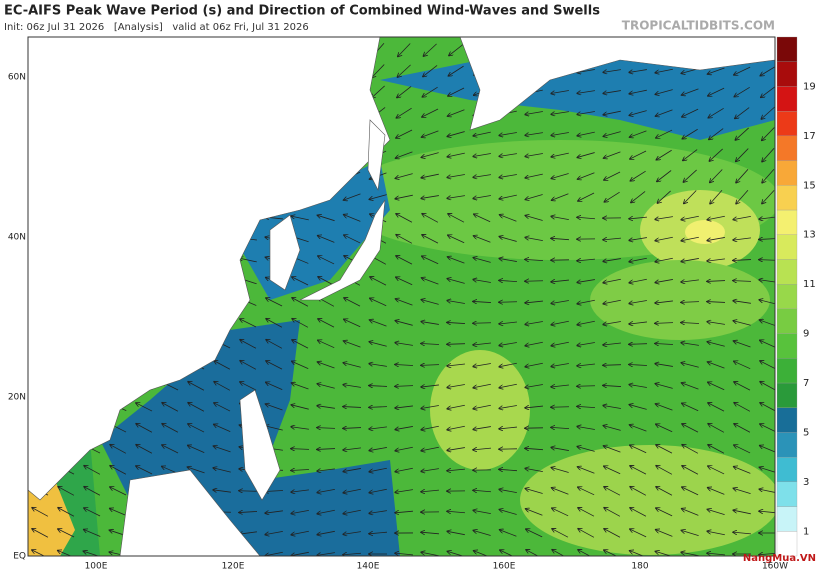  Describe the element at coordinates (17, 238) in the screenshot. I see `lat-label: 40N` at that location.